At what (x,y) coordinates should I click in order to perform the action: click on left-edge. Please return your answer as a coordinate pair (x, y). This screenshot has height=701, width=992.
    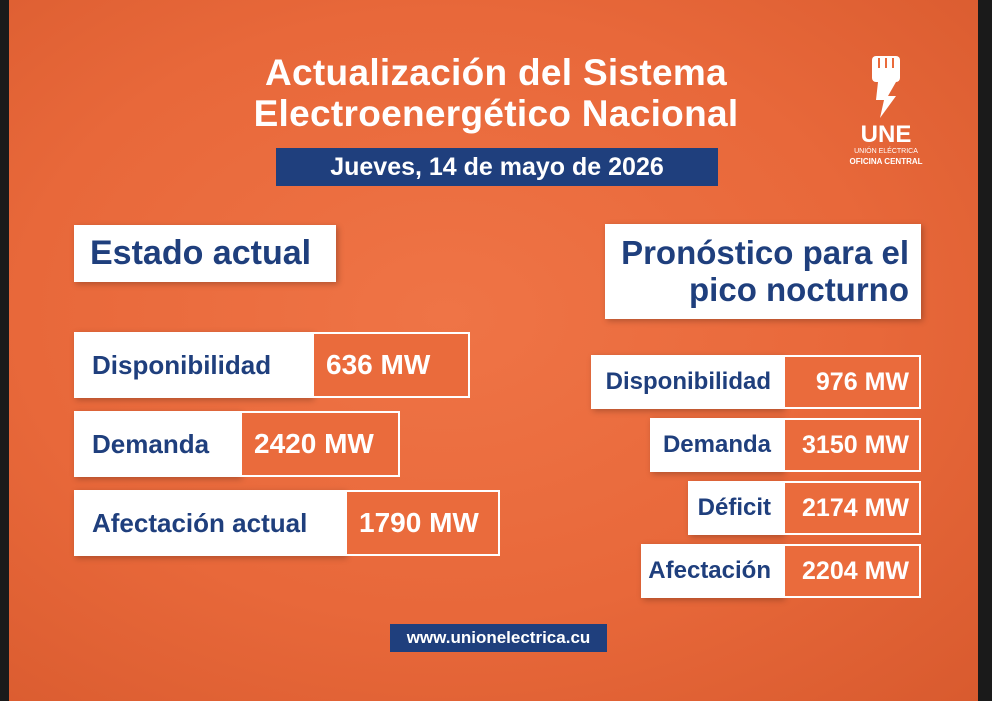
    Looking at the image, I should click on (4, 350).